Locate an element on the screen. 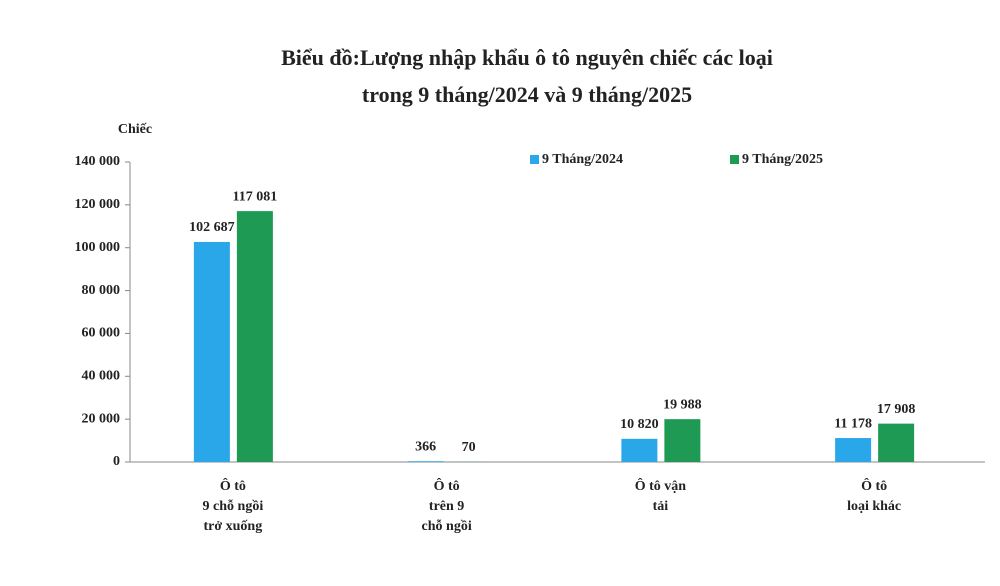 The height and width of the screenshot is (586, 1000). x-tick-label: trên 9 is located at coordinates (446, 506).